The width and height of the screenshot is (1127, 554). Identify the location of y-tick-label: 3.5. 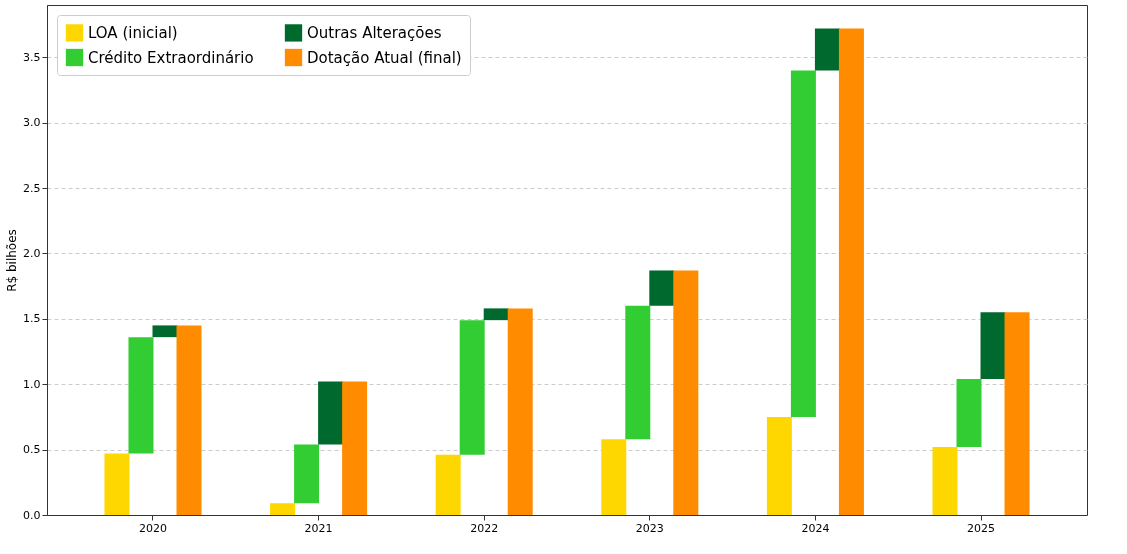
(32, 57).